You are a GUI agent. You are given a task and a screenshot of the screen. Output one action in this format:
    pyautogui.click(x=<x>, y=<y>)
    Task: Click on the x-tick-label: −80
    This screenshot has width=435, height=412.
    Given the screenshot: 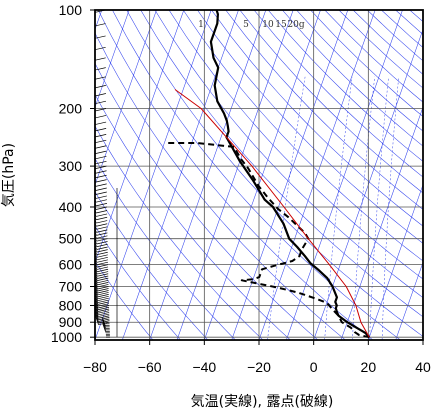 What is the action you would take?
    pyautogui.click(x=95, y=367)
    